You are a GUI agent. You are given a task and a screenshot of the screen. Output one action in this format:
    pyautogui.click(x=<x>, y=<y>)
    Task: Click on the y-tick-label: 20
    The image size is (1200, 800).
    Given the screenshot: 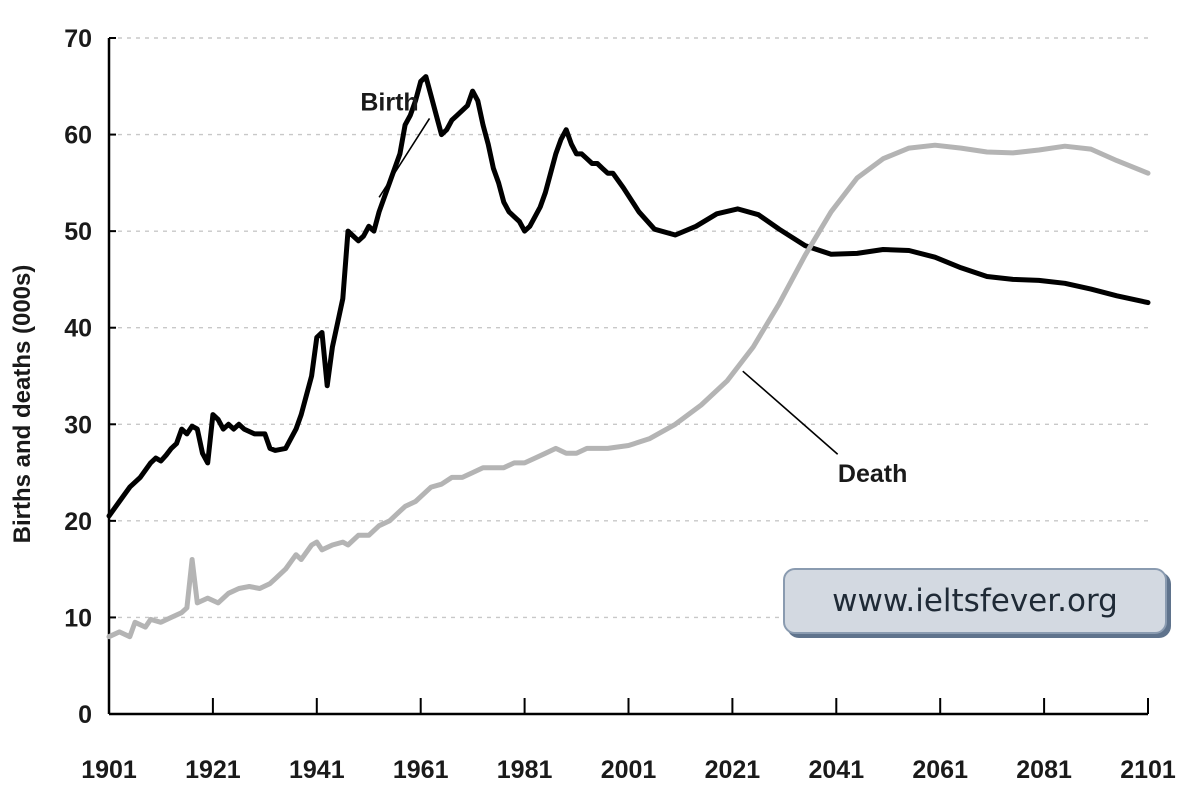 What is the action you would take?
    pyautogui.click(x=78, y=522)
    